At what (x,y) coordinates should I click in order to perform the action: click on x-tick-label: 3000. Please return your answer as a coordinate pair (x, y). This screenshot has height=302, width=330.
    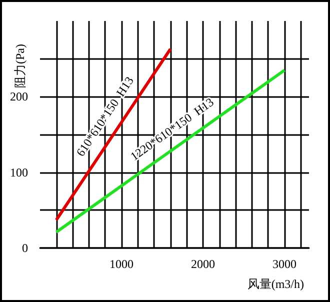
    Looking at the image, I should click on (284, 264).